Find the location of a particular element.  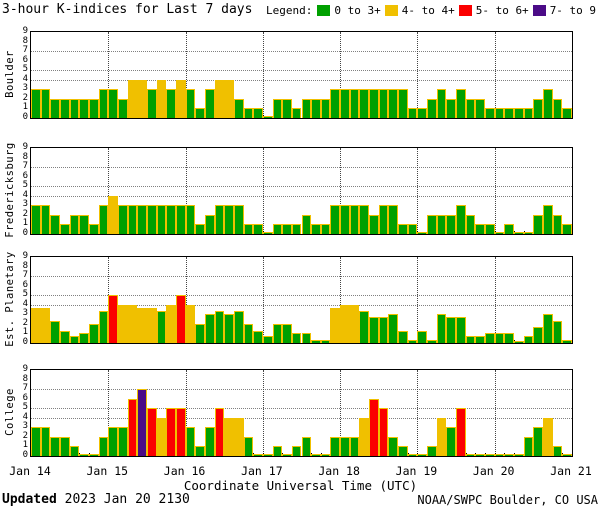

legend-item-active: 4- to 4+ is located at coordinates (419, 10).